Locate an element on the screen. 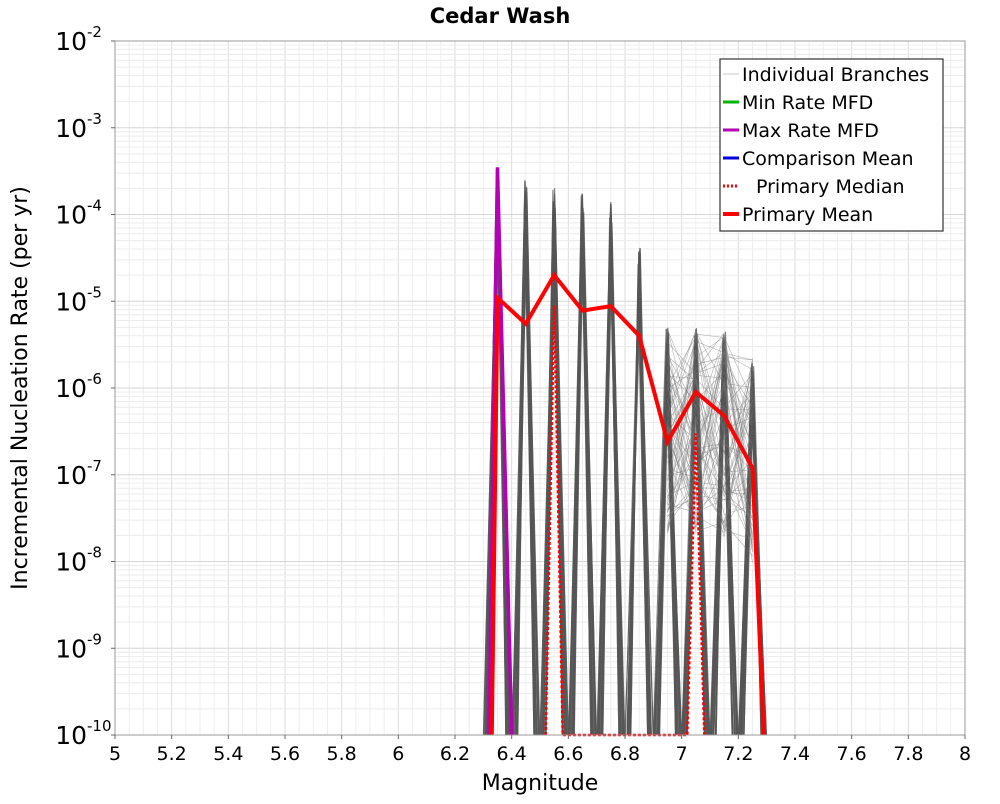 The width and height of the screenshot is (1000, 804). x-tick-label: 7.4 is located at coordinates (795, 754).